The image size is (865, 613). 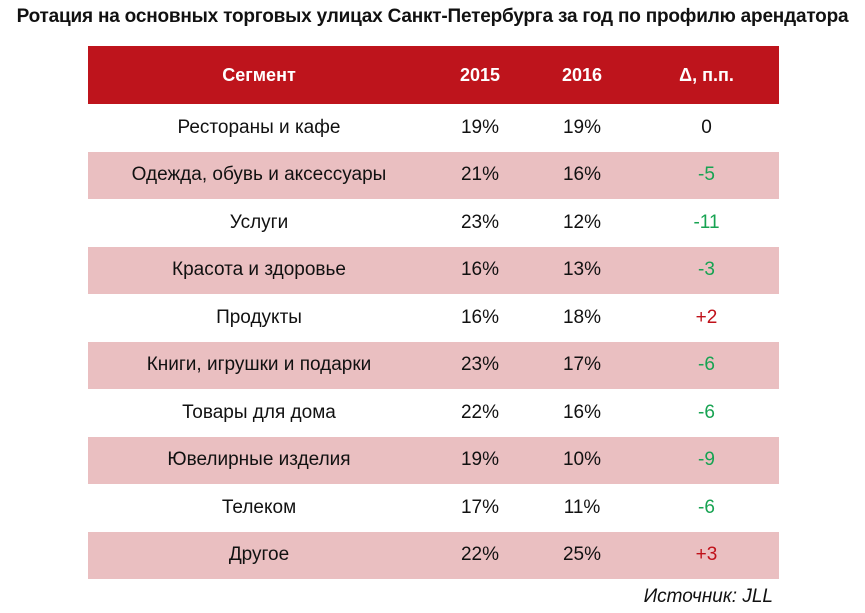 What do you see at coordinates (433, 508) in the screenshot?
I see `table-row: Телеком 17% 11% -6` at bounding box center [433, 508].